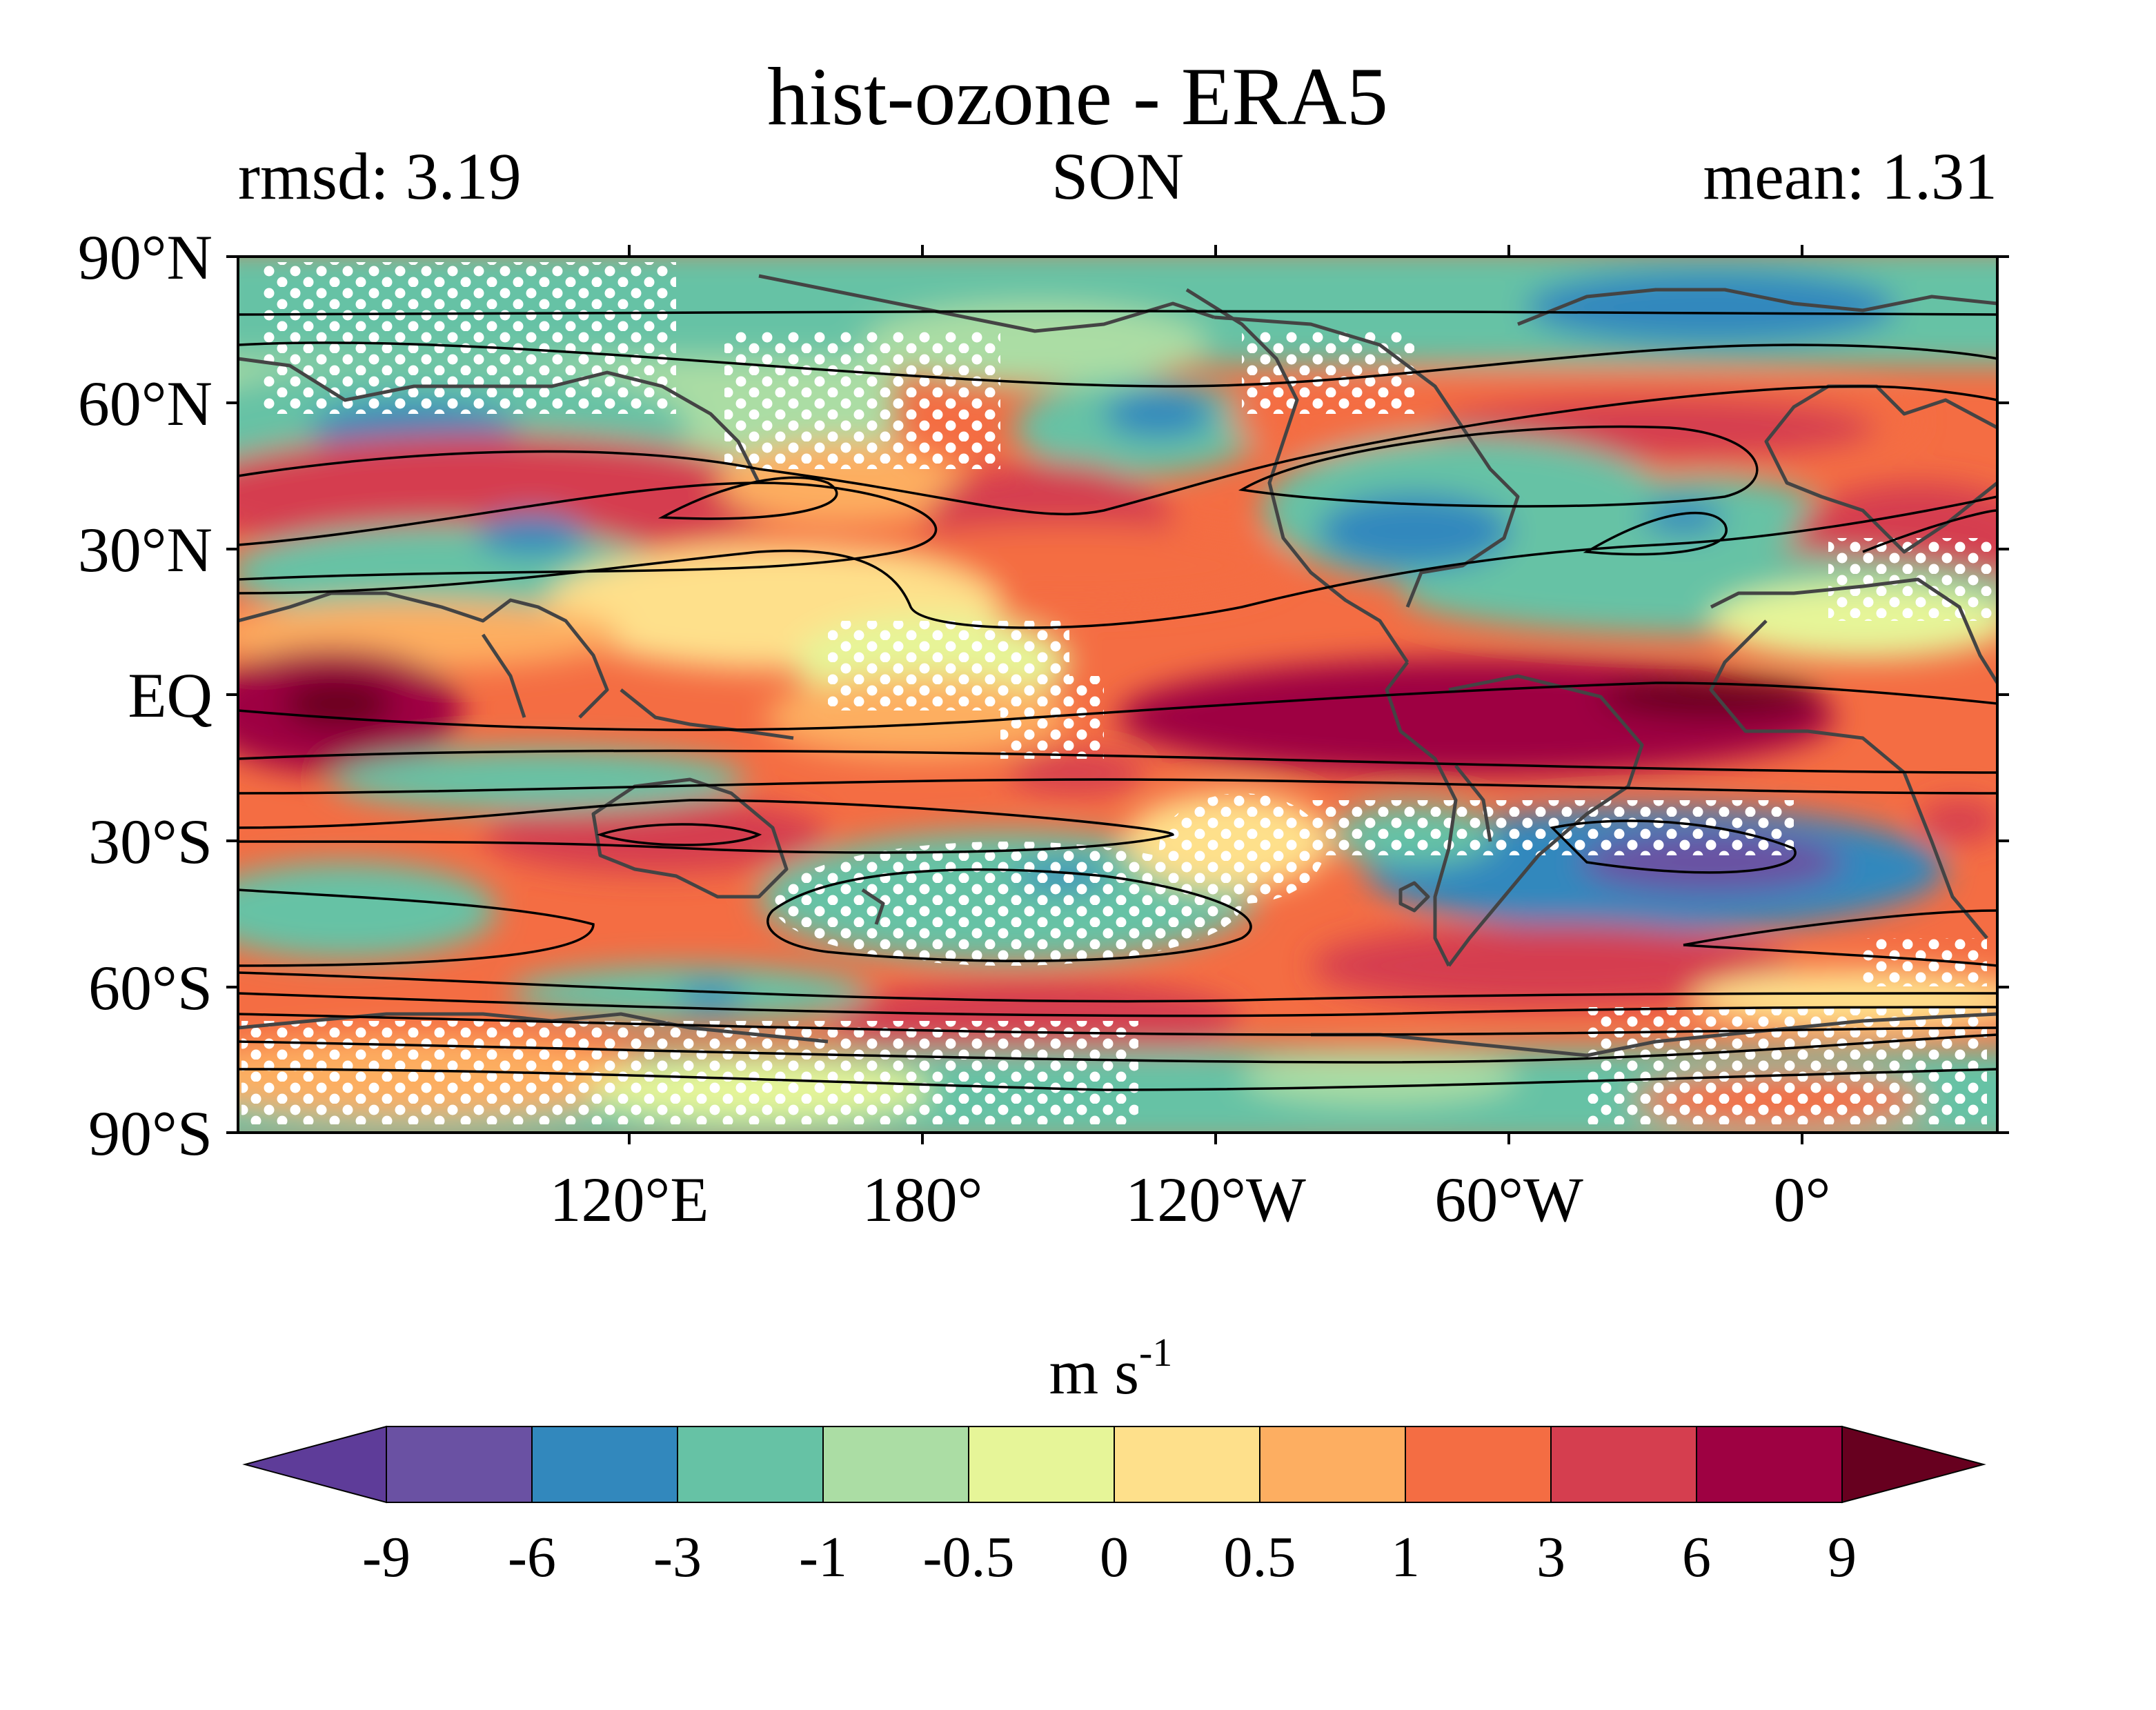  I want to click on unit-exponent: -1, so click(1155, 1352).